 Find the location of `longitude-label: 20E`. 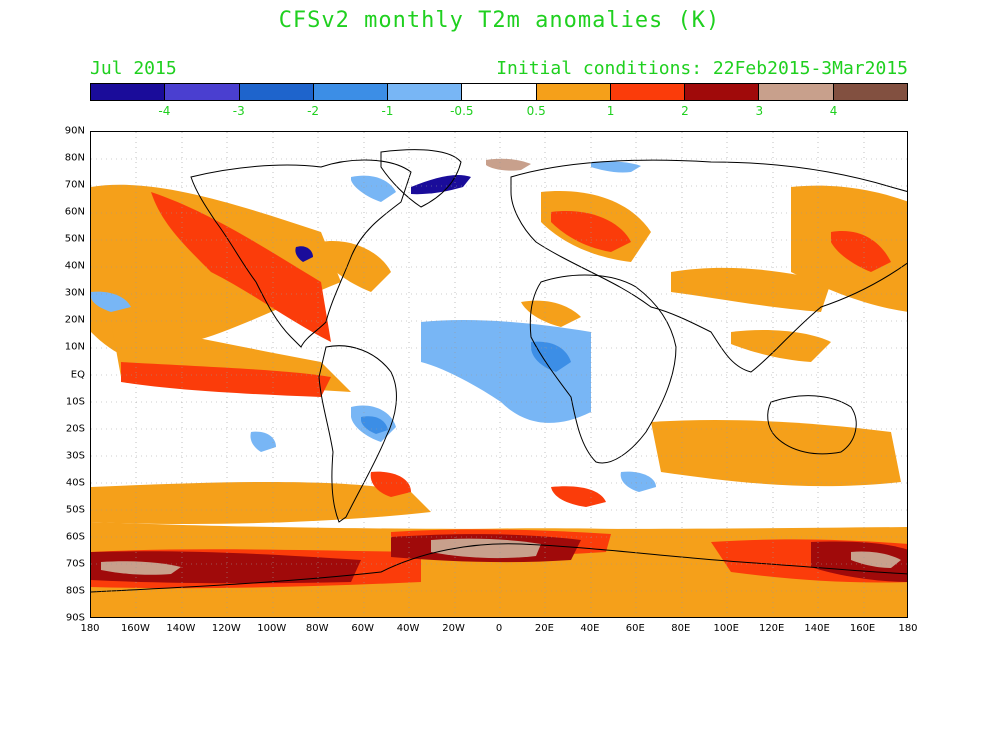

longitude-label: 20E is located at coordinates (544, 628).